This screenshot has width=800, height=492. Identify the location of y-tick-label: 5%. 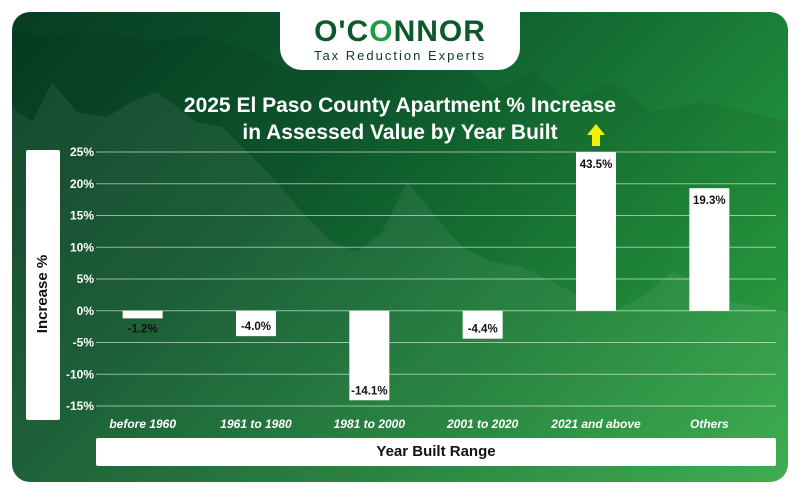
(86, 279).